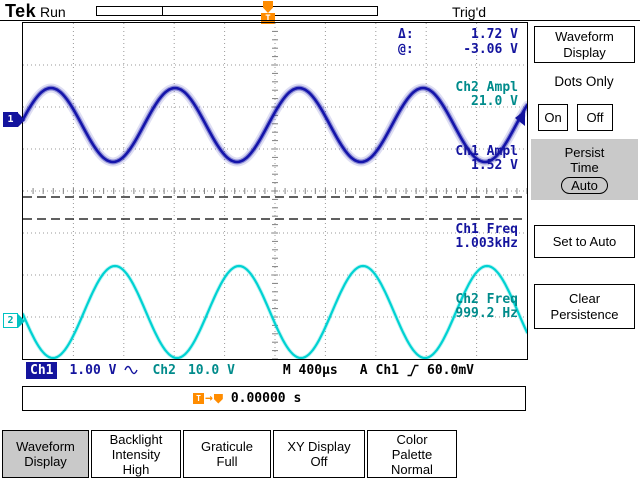 The width and height of the screenshot is (640, 480). I want to click on ch2-freq-label: Ch2 Freq, so click(486, 299).